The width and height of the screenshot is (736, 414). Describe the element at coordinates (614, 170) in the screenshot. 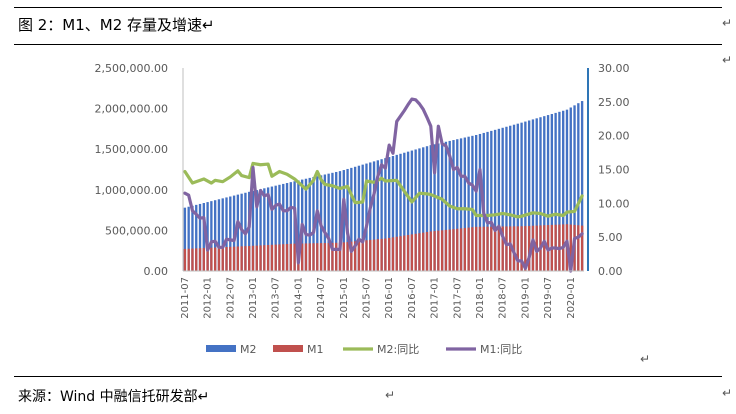

I see `right-tick-label: 15.00` at that location.